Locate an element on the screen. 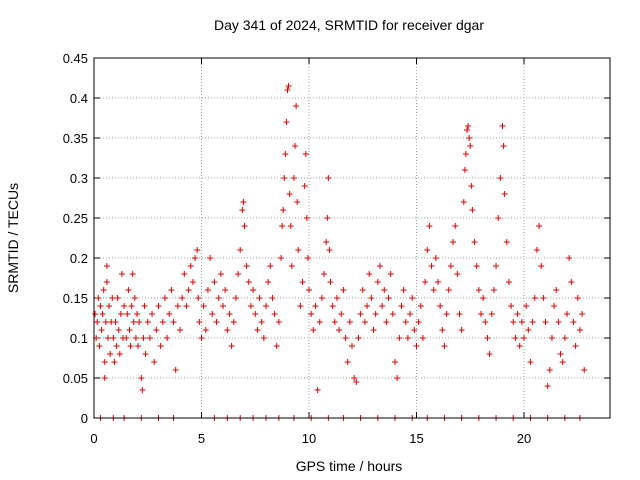  y-tick-label: 0.2 is located at coordinates (79, 258).